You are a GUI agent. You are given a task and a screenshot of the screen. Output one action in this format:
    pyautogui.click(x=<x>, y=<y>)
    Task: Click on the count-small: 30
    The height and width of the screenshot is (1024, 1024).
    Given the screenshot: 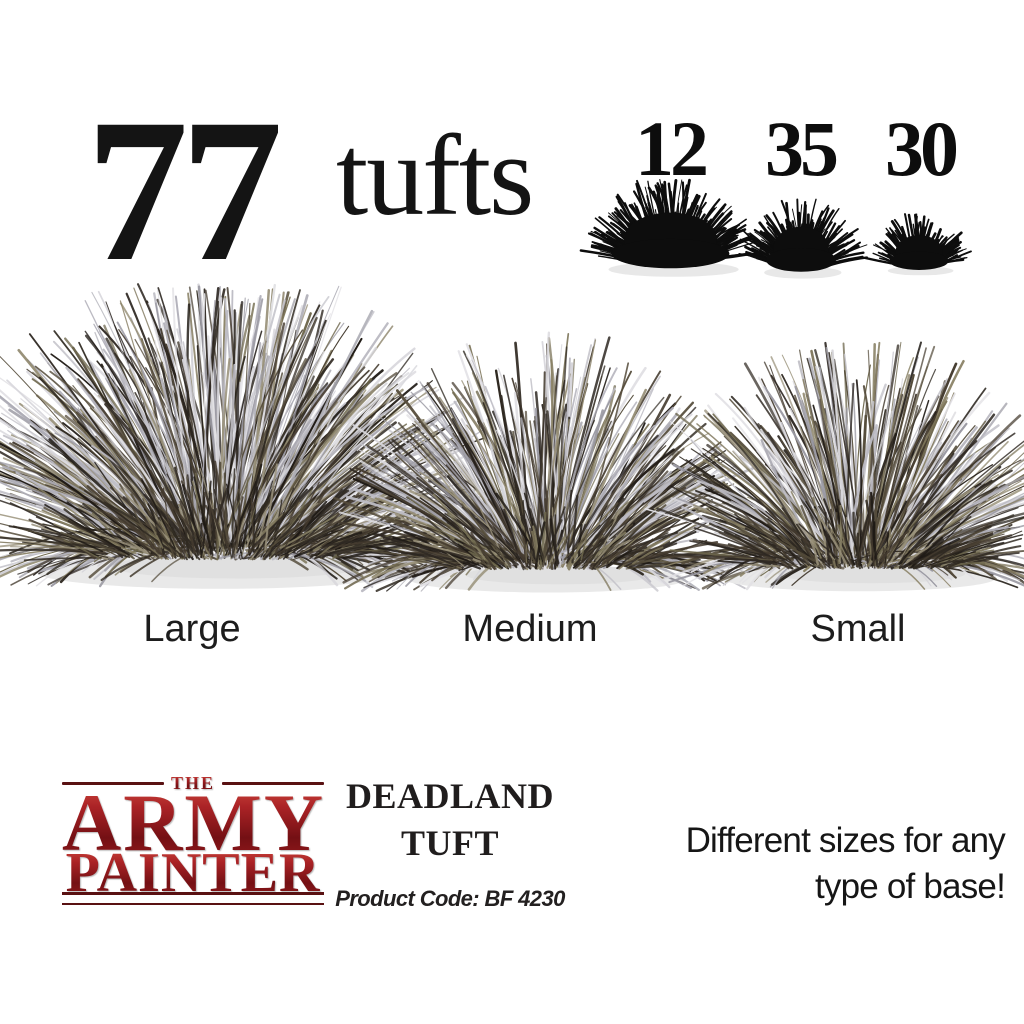 What is the action you would take?
    pyautogui.click(x=922, y=148)
    